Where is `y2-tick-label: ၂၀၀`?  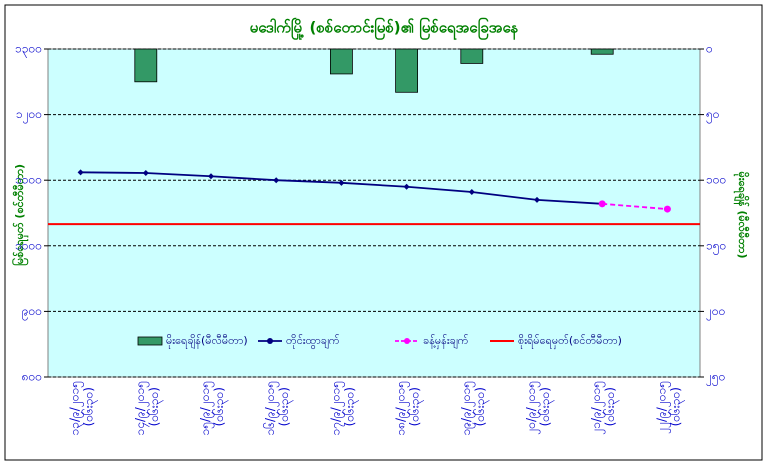
y2-tick-label: ၂၀၀ is located at coordinates (715, 312).